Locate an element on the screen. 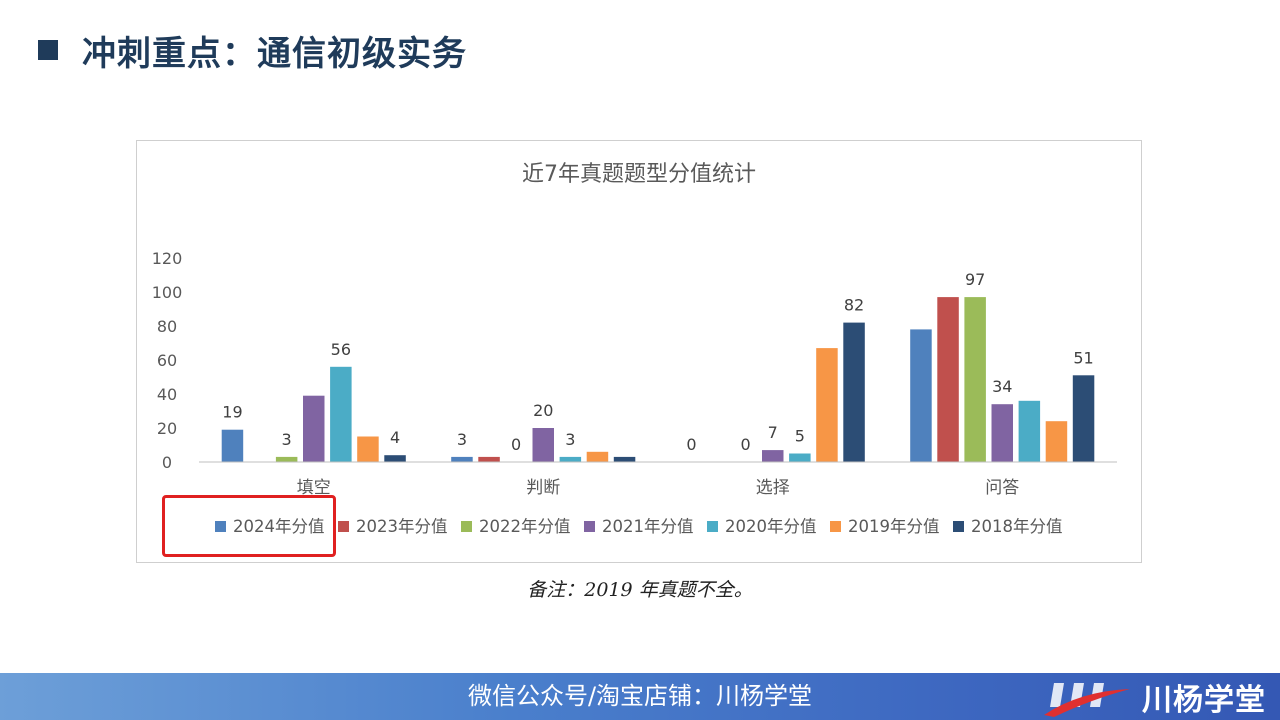  x-category-label: 填空 is located at coordinates (314, 488).